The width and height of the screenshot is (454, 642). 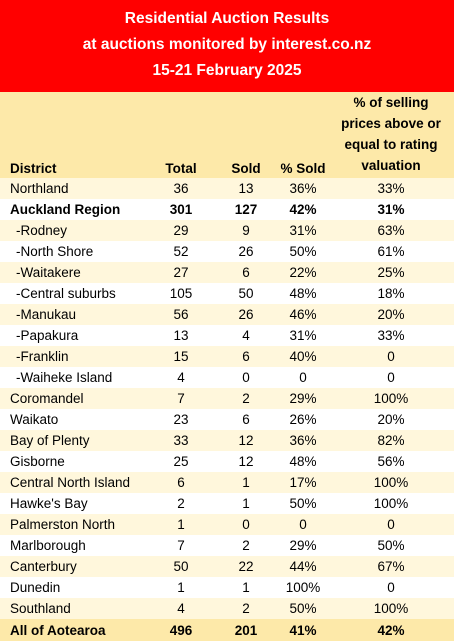 I want to click on table-row: -Manukau 56 26 46% 20%, so click(x=227, y=314).